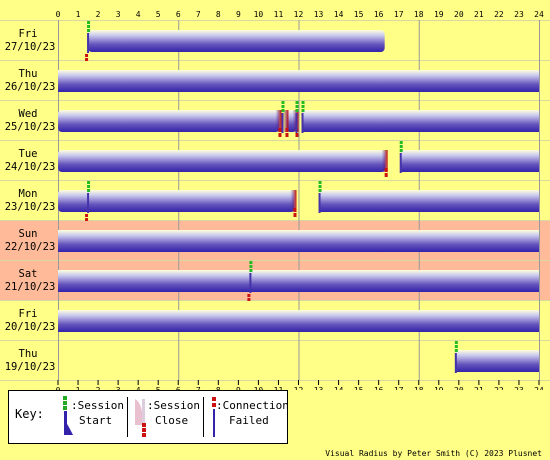  Describe the element at coordinates (439, 388) in the screenshot. I see `x-tick-label-bottom: 19` at that location.